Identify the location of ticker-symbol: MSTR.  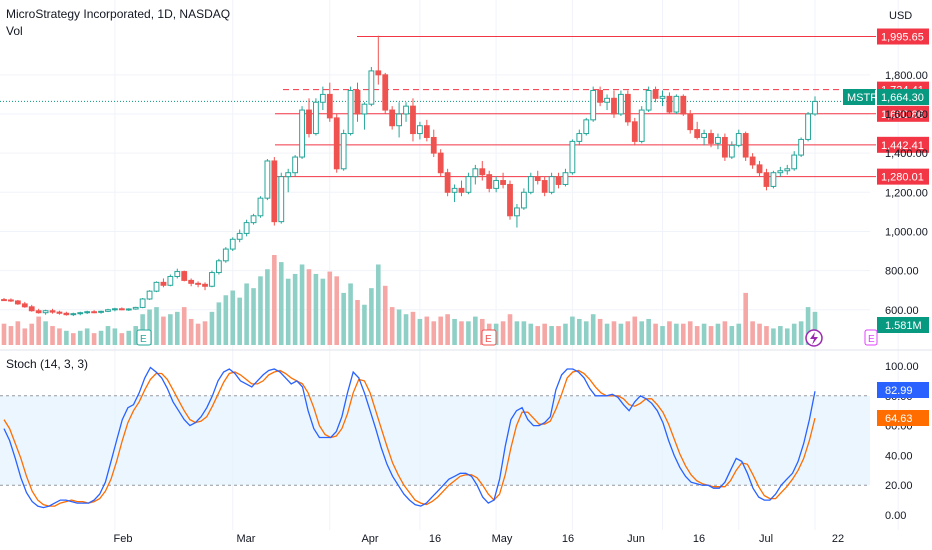
(862, 98).